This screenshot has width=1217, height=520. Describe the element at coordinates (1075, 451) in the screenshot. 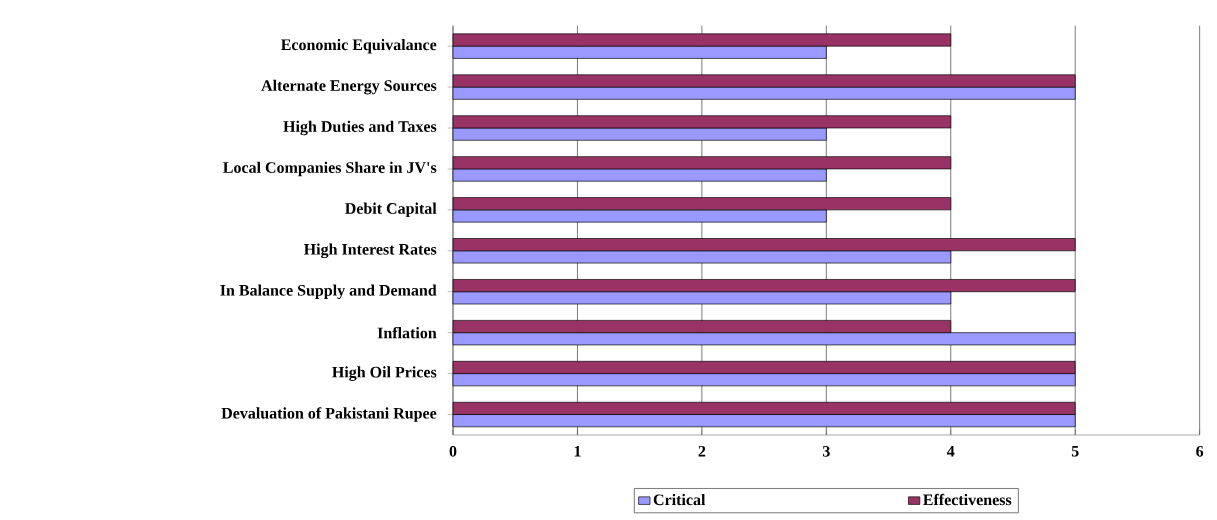

I see `x-tick-label: 5` at that location.